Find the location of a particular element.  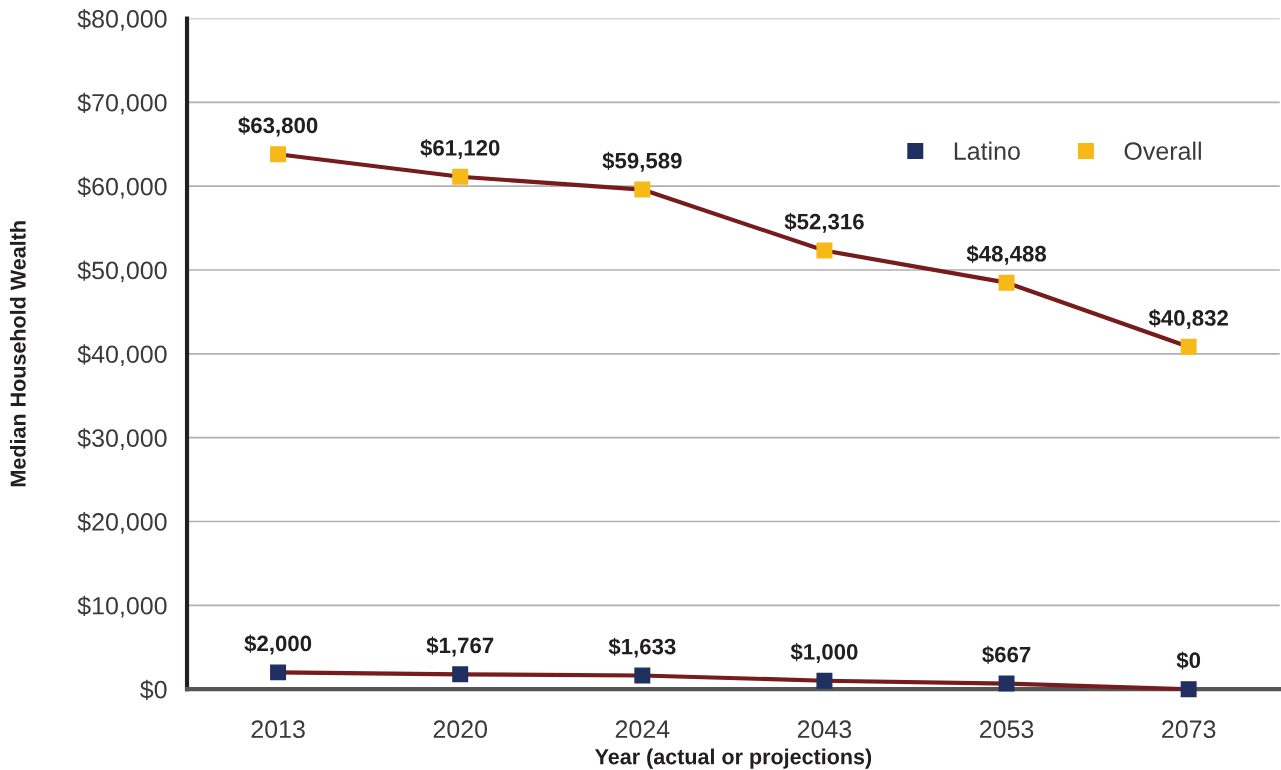

data-label: $1,633 is located at coordinates (642, 647).